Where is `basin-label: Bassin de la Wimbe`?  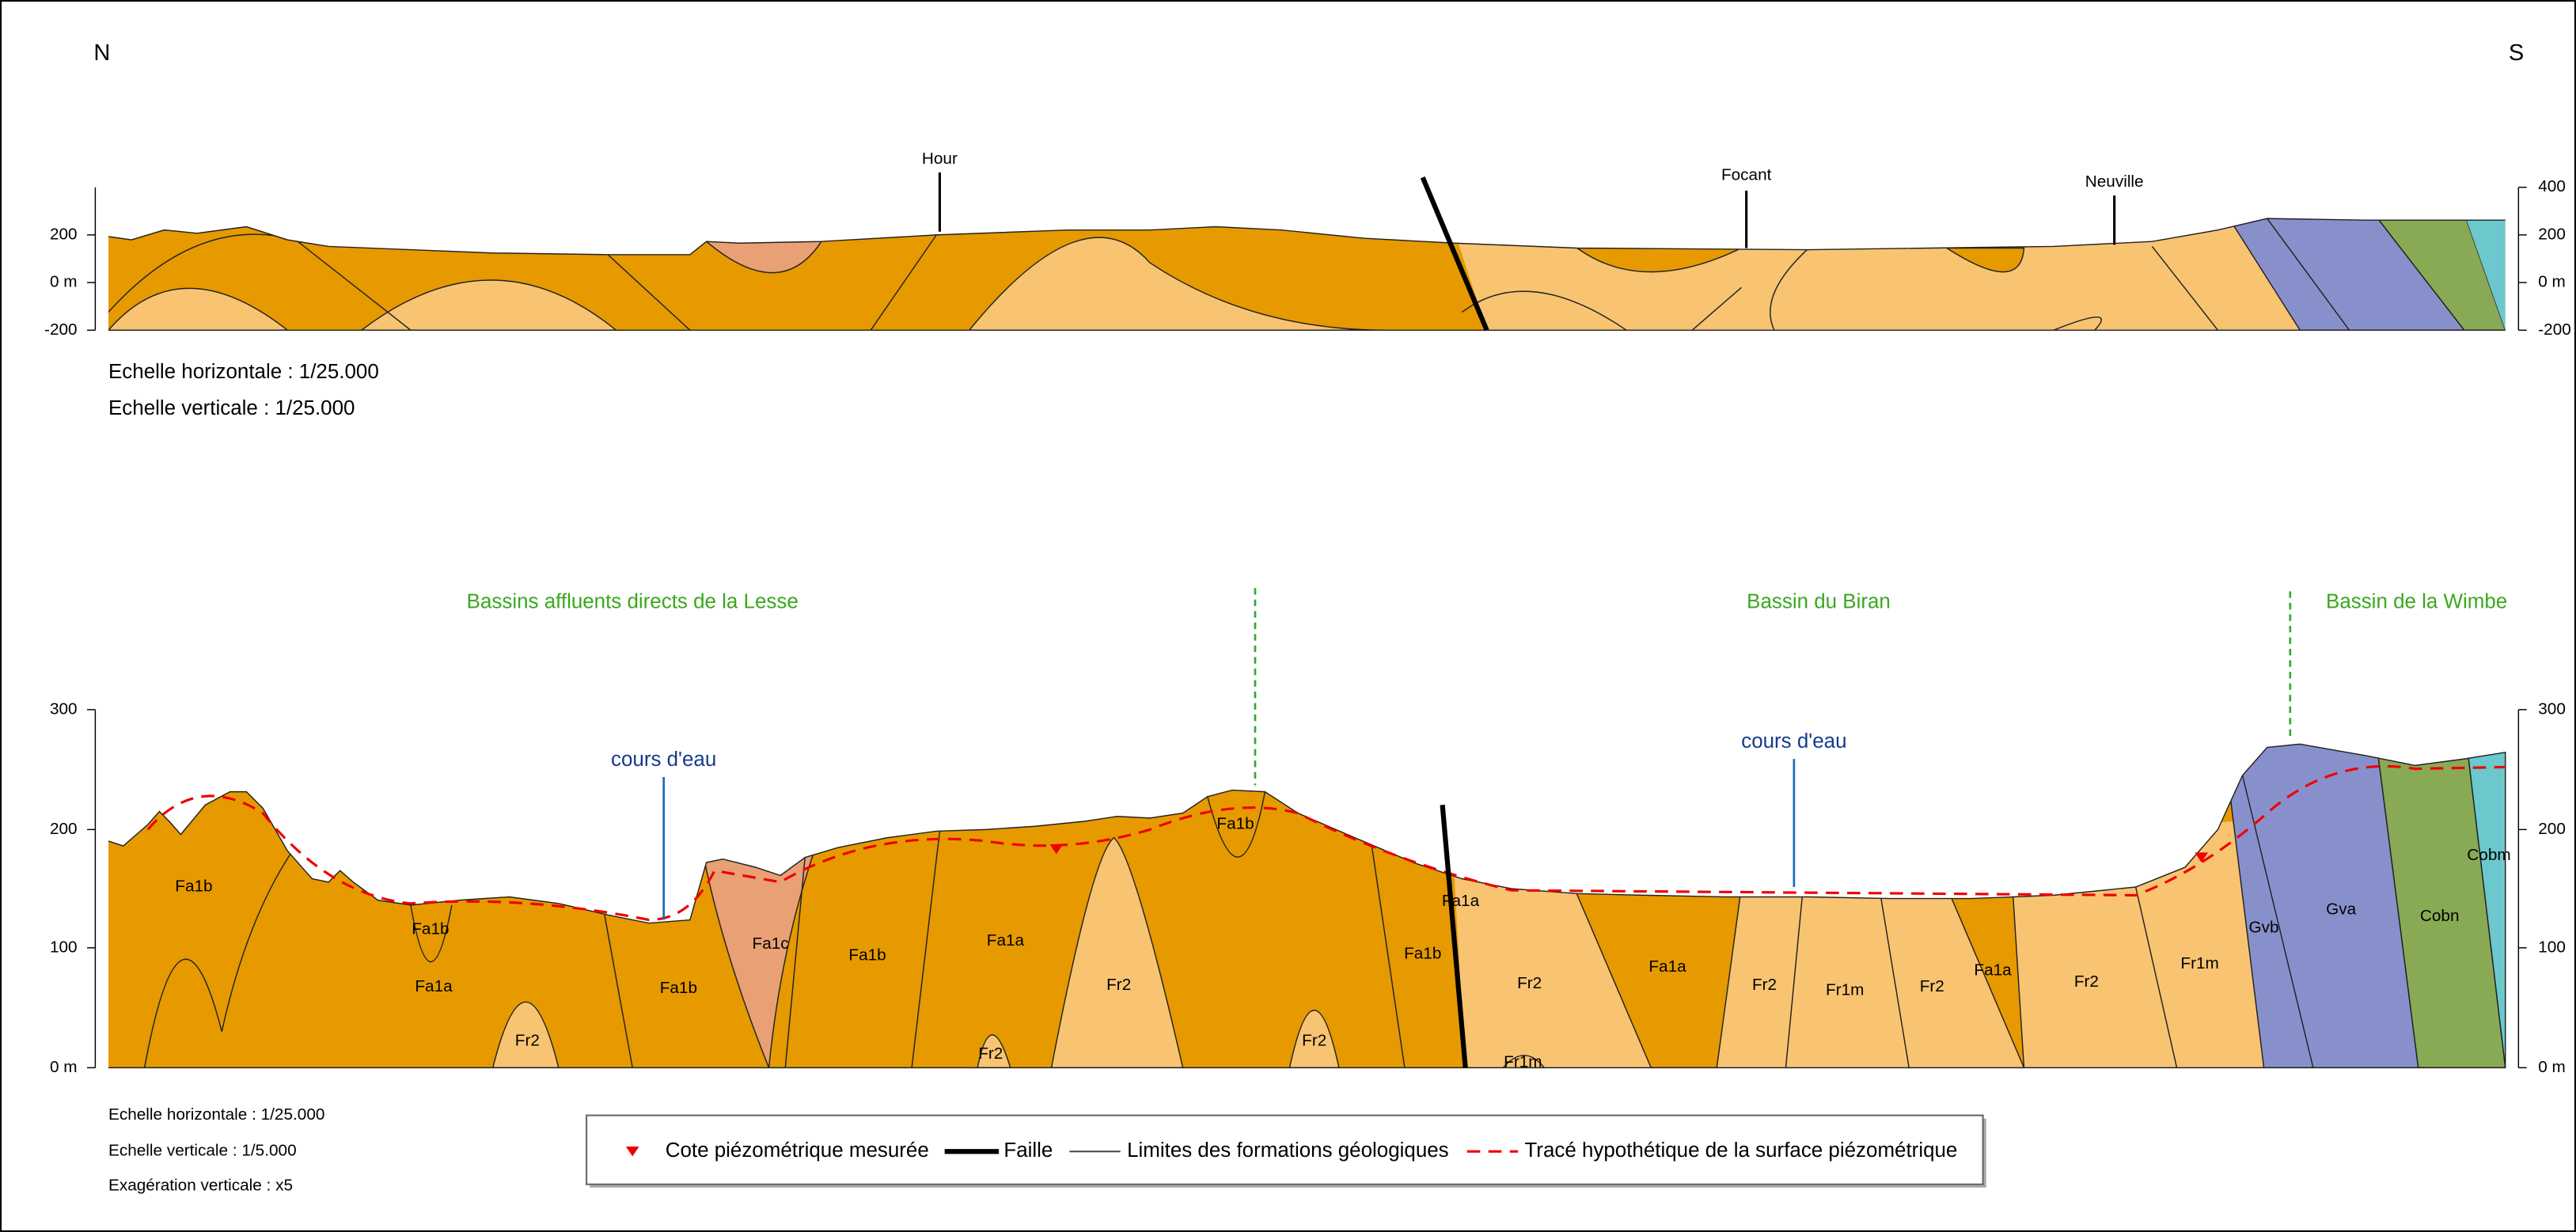
basin-label: Bassin de la Wimbe is located at coordinates (2416, 602).